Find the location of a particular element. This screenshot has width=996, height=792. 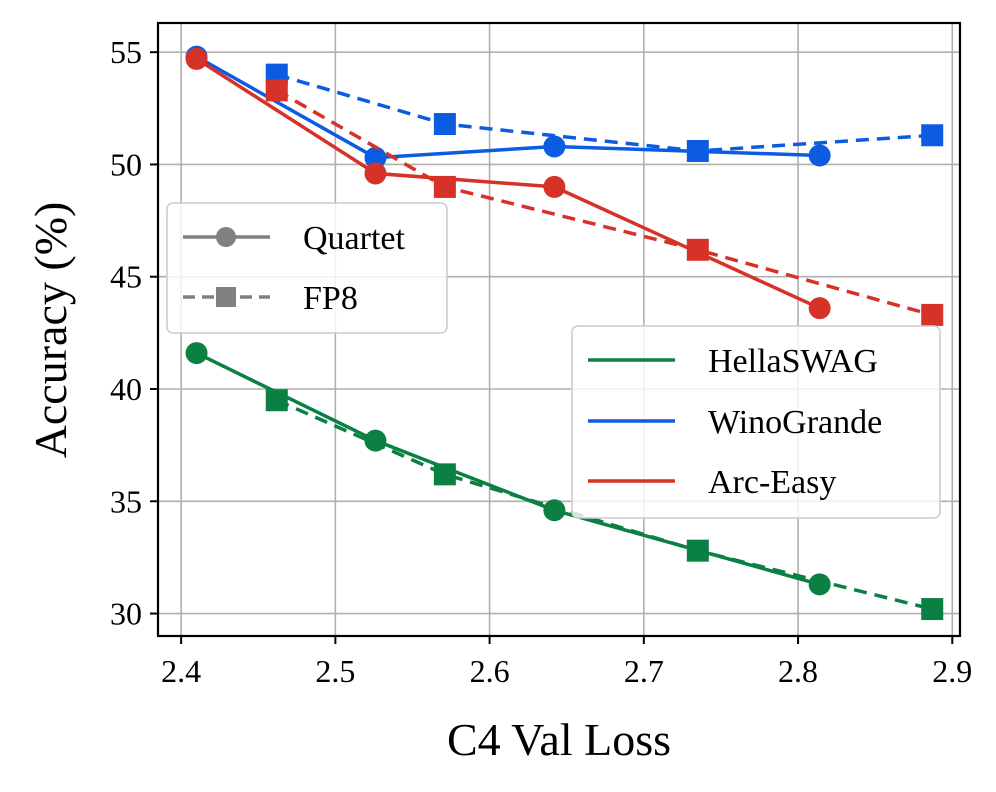

x-tick-label: 2.5 is located at coordinates (335, 671).